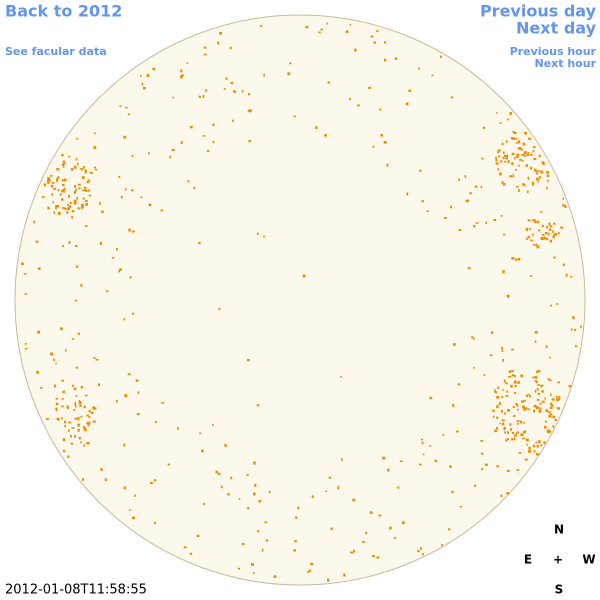  What do you see at coordinates (566, 63) in the screenshot?
I see `next-hour-link: Next hour` at bounding box center [566, 63].